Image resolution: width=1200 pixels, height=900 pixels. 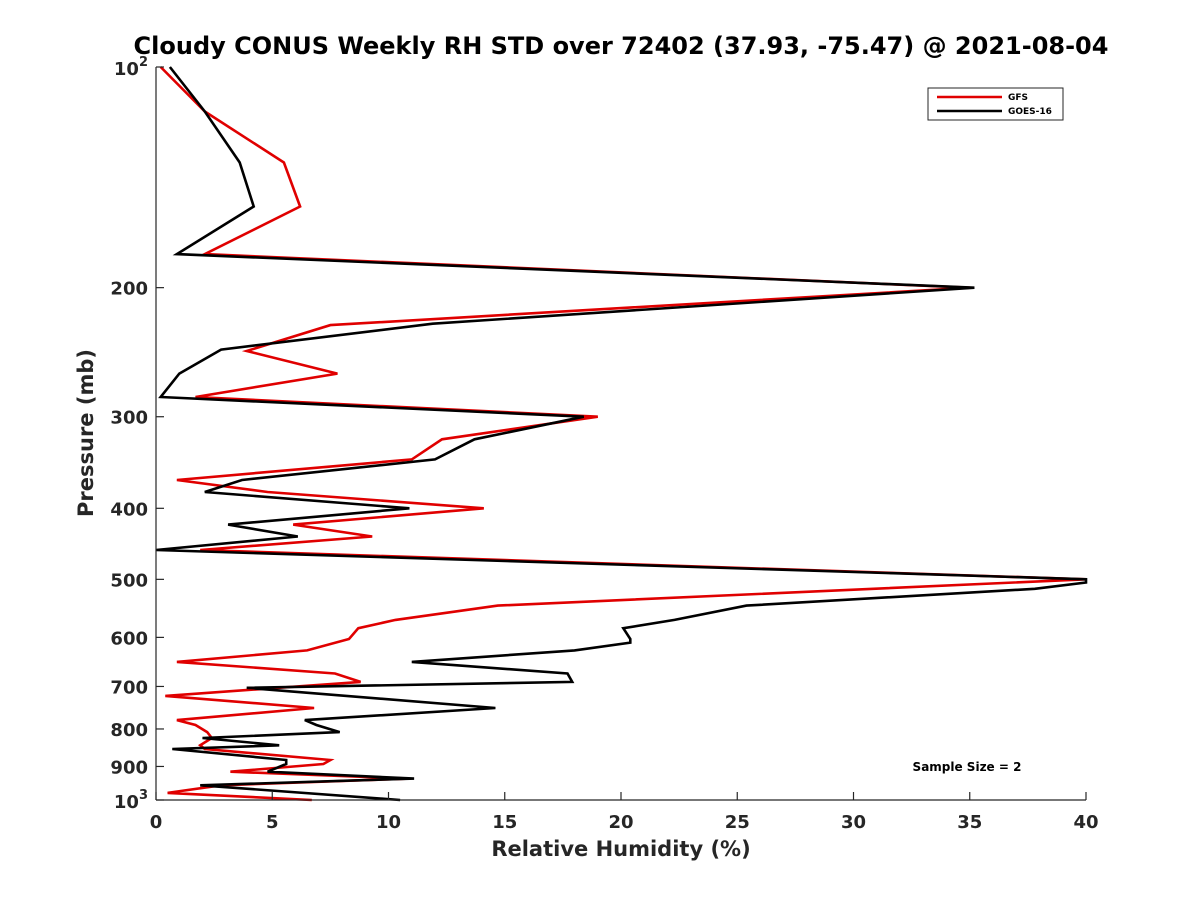 What do you see at coordinates (129, 289) in the screenshot?
I see `y-tick-label: 200` at bounding box center [129, 289].